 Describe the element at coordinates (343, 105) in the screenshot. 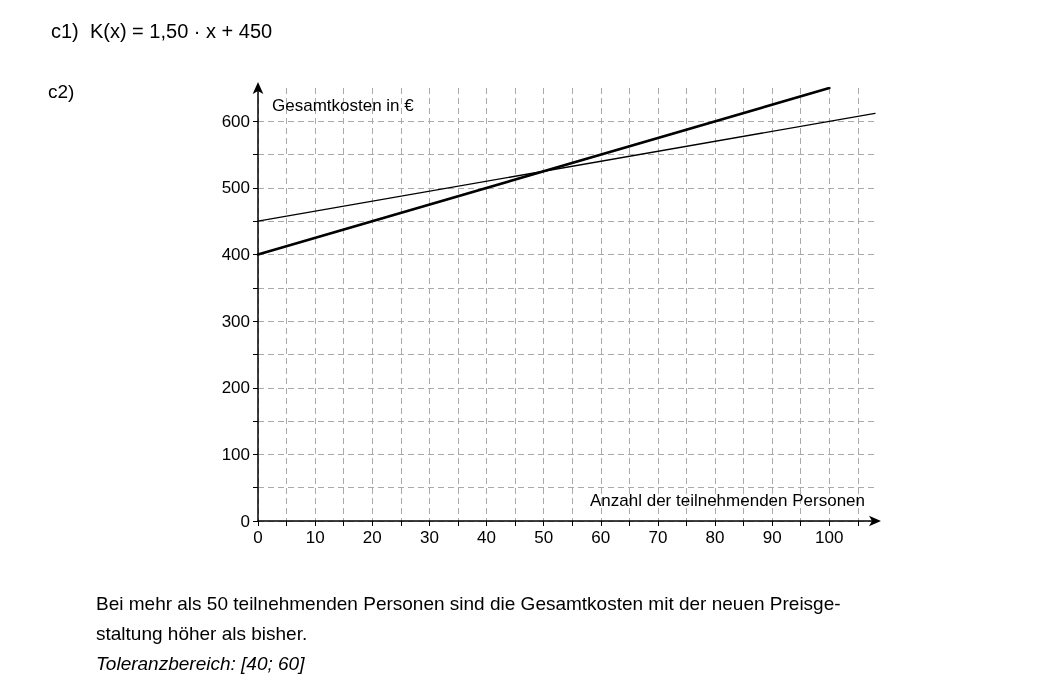

I see `y-axis-title: Gesamtkosten in €` at that location.